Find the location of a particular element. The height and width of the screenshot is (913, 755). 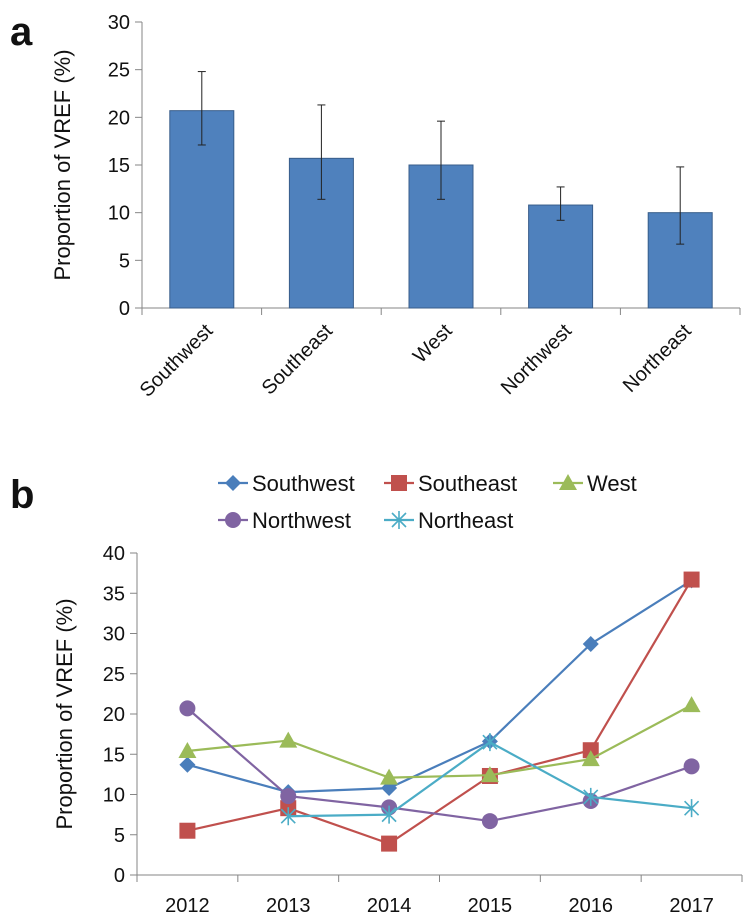

y-tick-label: 40 is located at coordinates (114, 554).